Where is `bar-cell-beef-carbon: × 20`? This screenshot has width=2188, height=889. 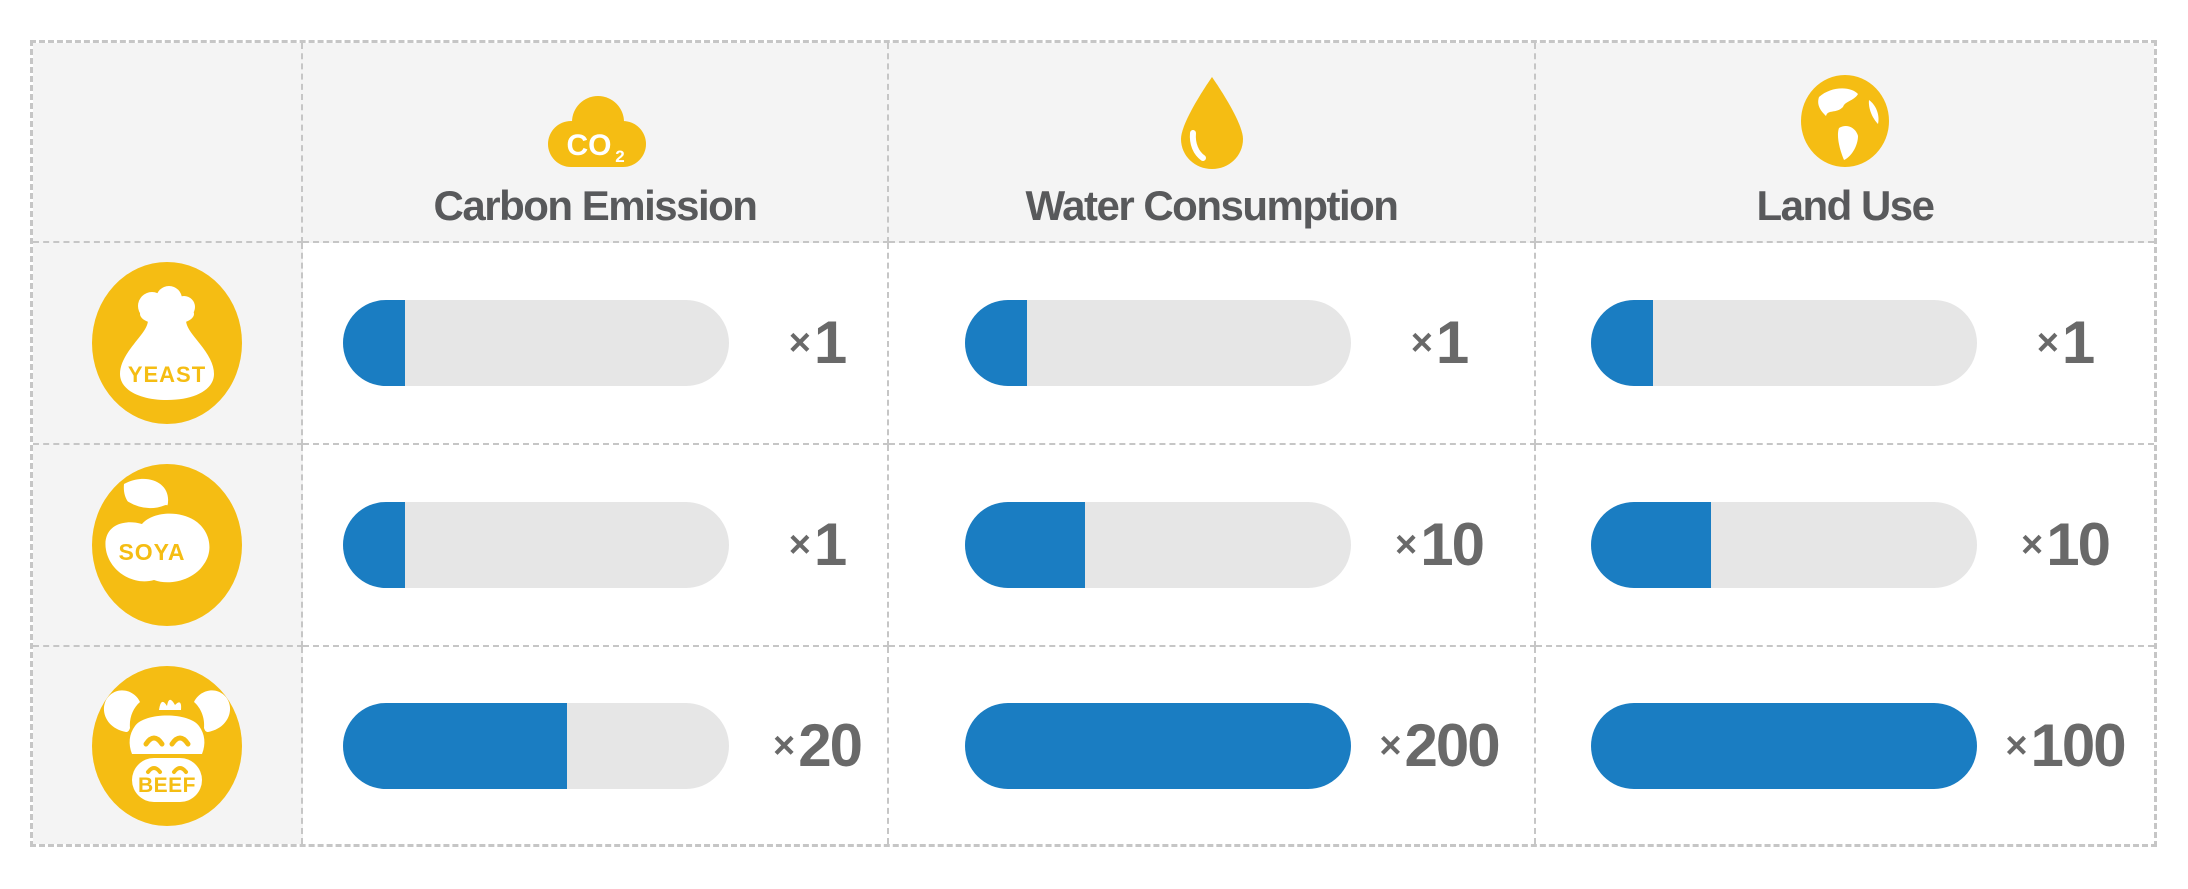 bar-cell-beef-carbon: × 20 is located at coordinates (596, 745).